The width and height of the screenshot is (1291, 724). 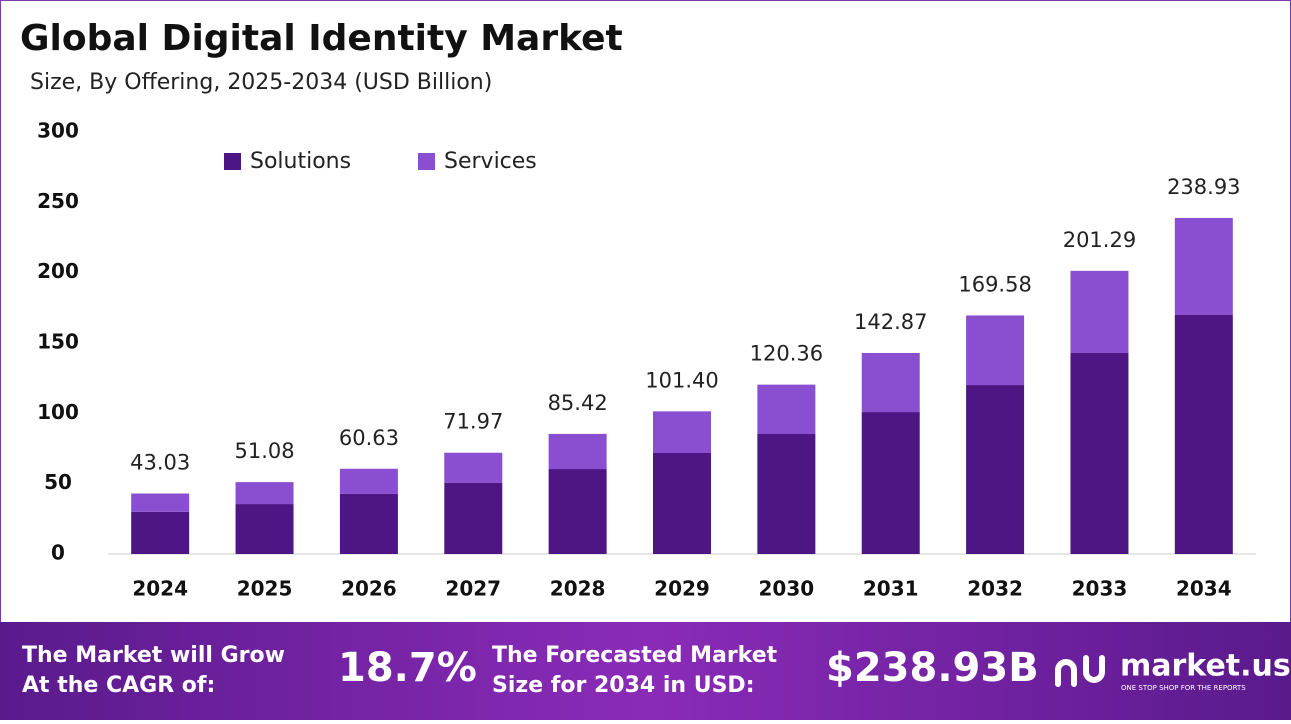 I want to click on total-label: 169.58, so click(x=994, y=284).